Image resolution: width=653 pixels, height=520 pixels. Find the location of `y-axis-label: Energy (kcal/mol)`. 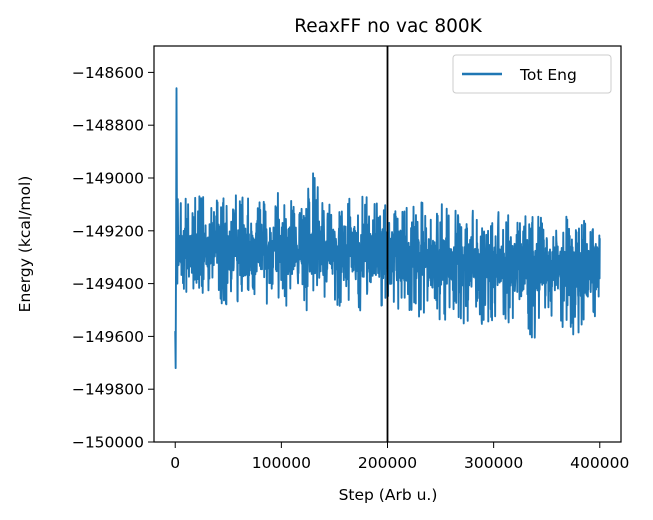

y-axis-label: Energy (kcal/mol) is located at coordinates (25, 244).